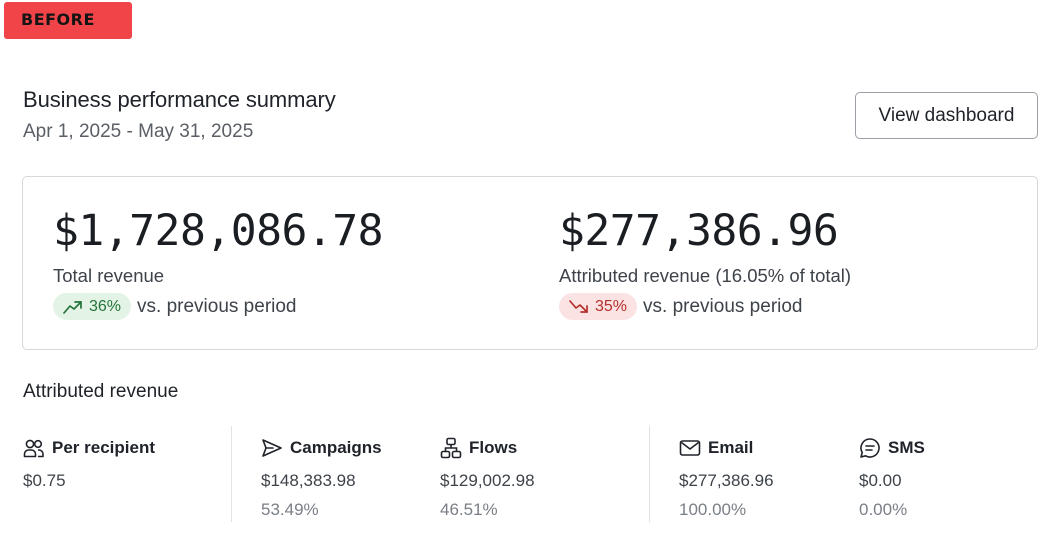  Describe the element at coordinates (451, 448) in the screenshot. I see `flow-icon` at that location.